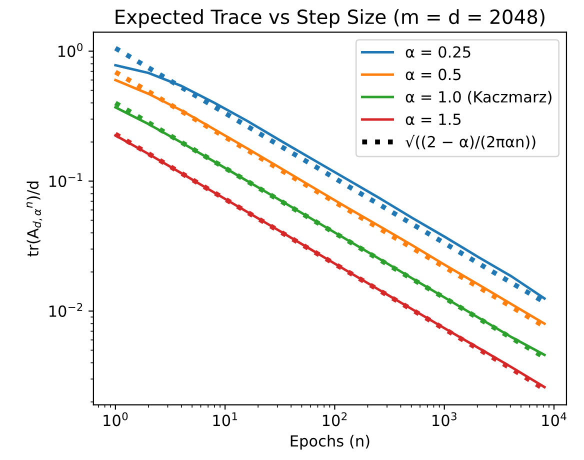 The height and width of the screenshot is (460, 584). Describe the element at coordinates (330, 18) in the screenshot. I see `chart-title: Expected Trace vs Step Size (m = d = 2048)` at that location.